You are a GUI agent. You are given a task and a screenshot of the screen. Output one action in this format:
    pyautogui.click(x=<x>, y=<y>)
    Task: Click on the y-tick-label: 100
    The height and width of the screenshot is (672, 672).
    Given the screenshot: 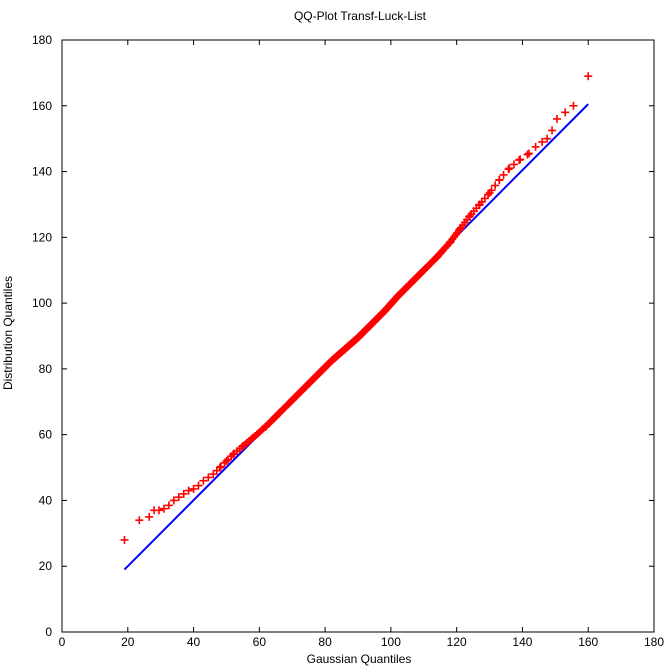 What is the action you would take?
    pyautogui.click(x=42, y=303)
    